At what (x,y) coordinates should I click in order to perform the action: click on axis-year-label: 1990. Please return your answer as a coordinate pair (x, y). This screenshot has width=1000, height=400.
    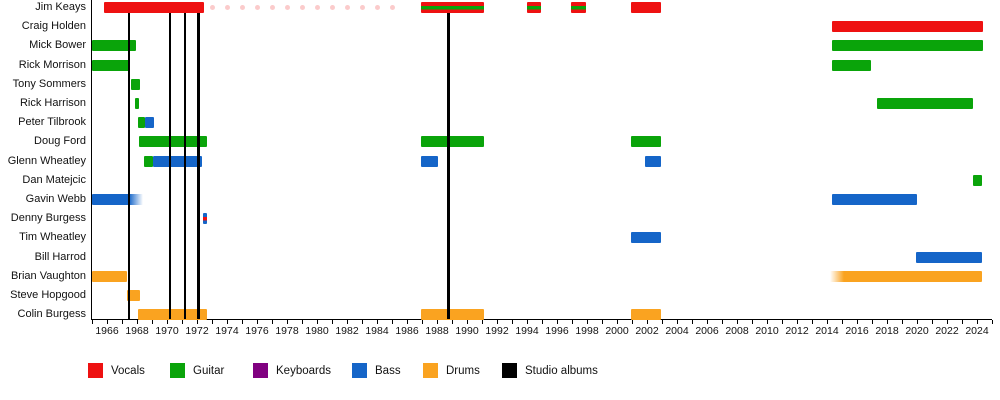
    Looking at the image, I should click on (467, 331).